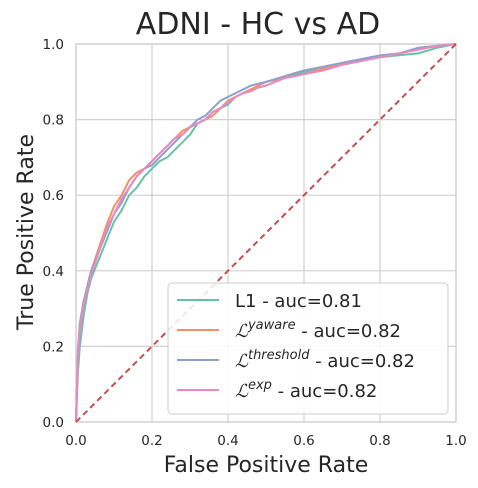 This screenshot has height=488, width=478. I want to click on legend-label: ℒexp - auc=0.82, so click(306, 390).